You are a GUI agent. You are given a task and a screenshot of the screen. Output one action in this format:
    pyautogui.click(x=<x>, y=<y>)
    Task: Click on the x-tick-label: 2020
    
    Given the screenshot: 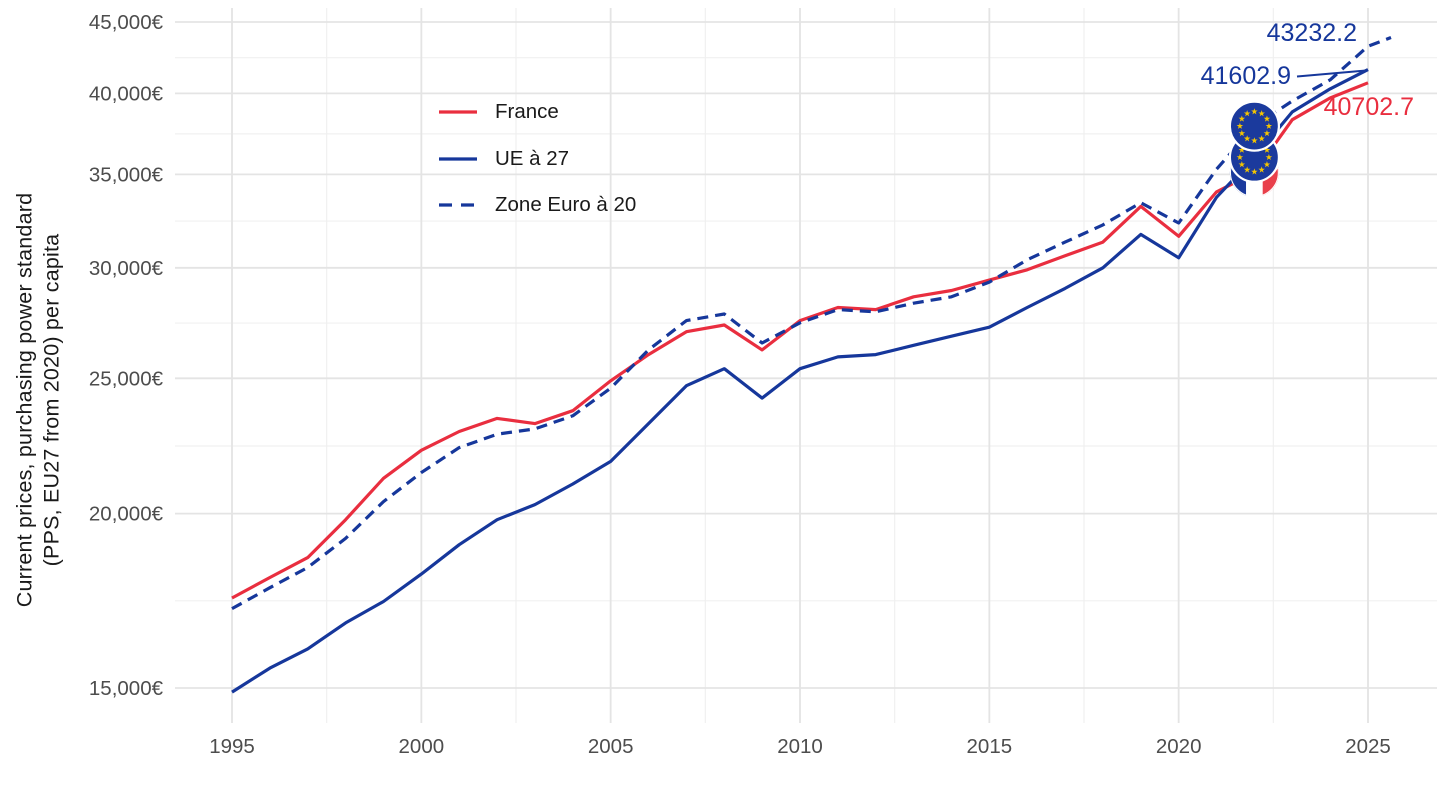 What is the action you would take?
    pyautogui.click(x=1179, y=746)
    